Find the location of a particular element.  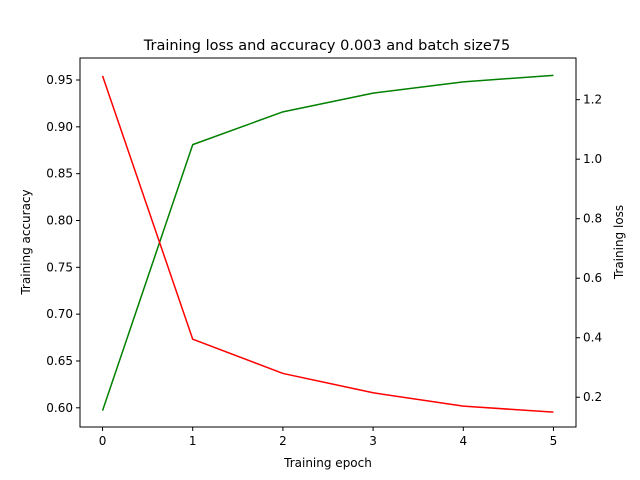

y-axis-left: 0.60 0.65 0.70 0.75 0.80 0.85 0.90 0.95 is located at coordinates (63, 244).